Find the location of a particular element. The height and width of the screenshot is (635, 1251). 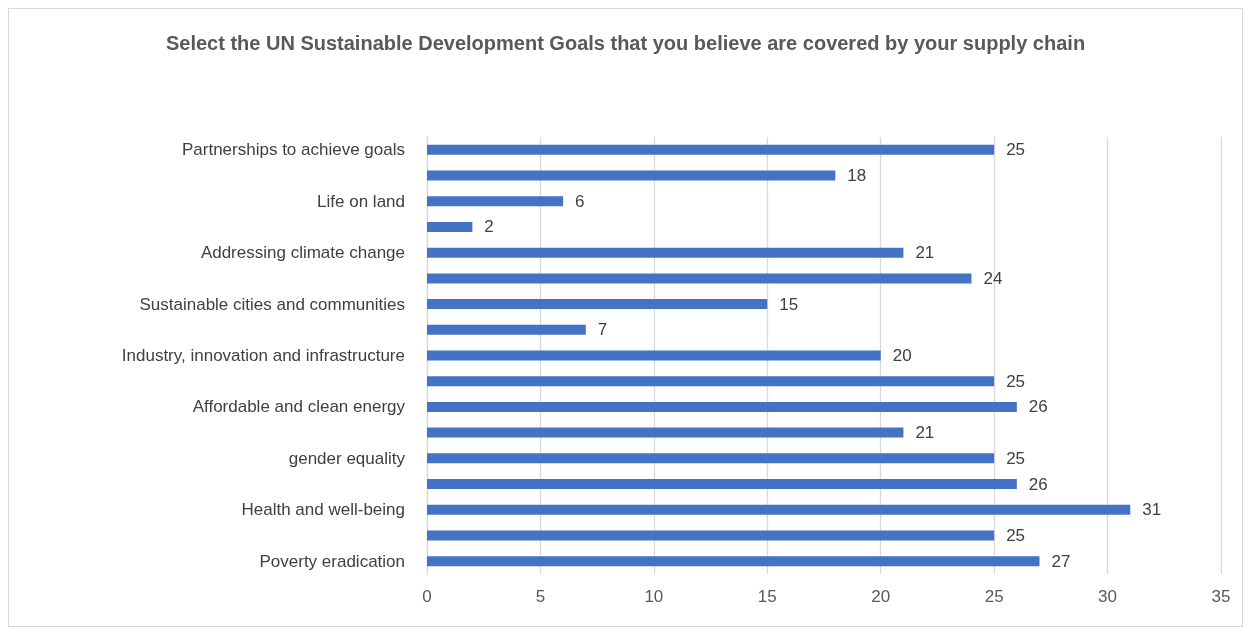

data-label: 7 is located at coordinates (602, 330).